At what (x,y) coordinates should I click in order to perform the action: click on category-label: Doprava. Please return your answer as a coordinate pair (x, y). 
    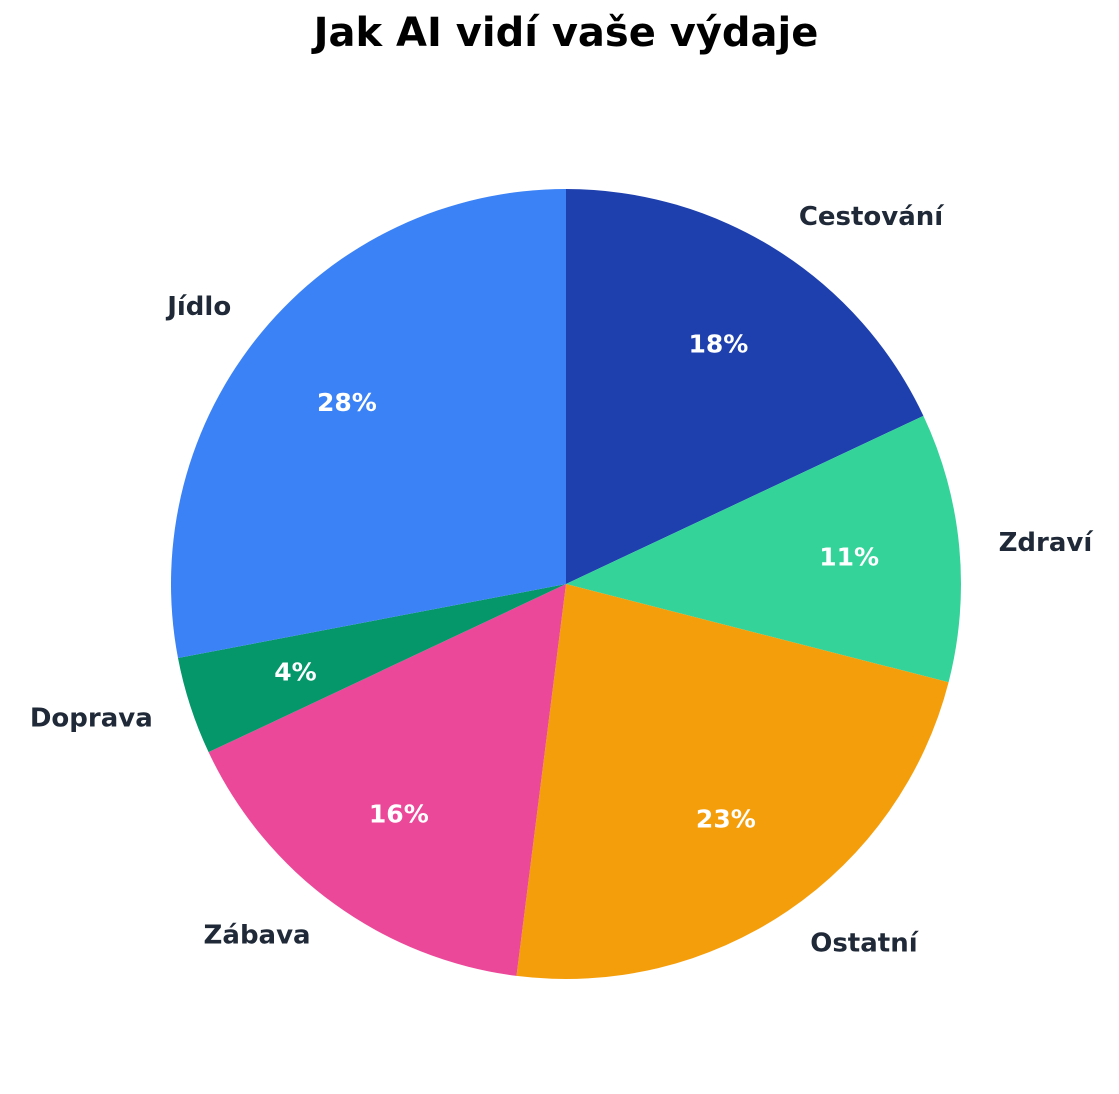
    Looking at the image, I should click on (91, 718).